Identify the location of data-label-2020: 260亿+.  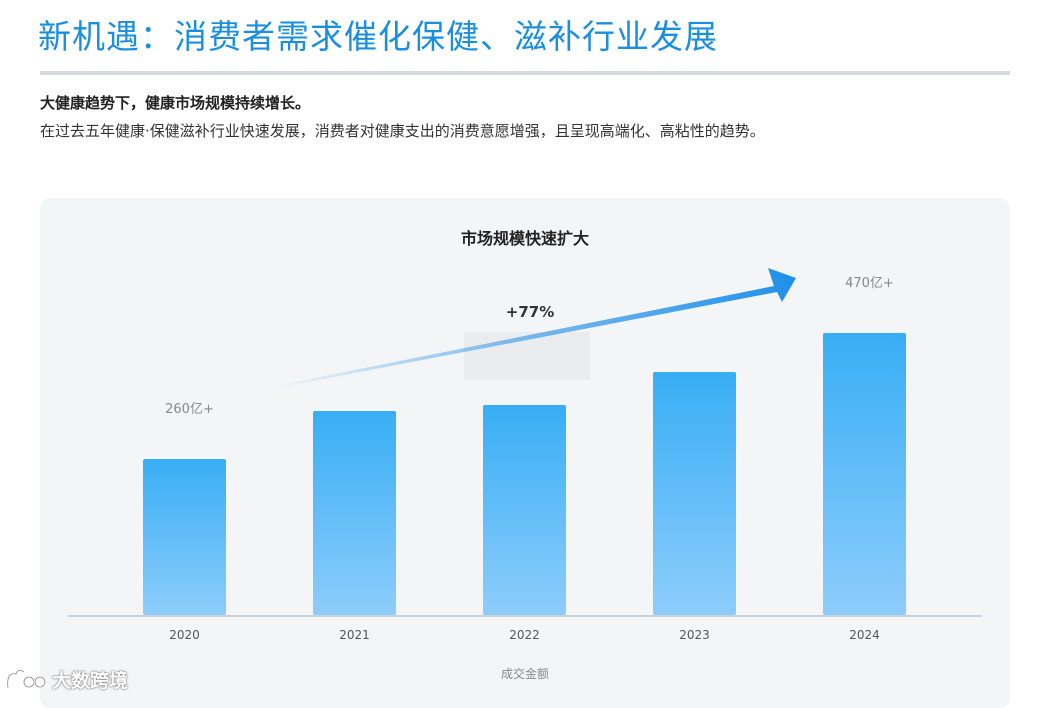
(189, 409).